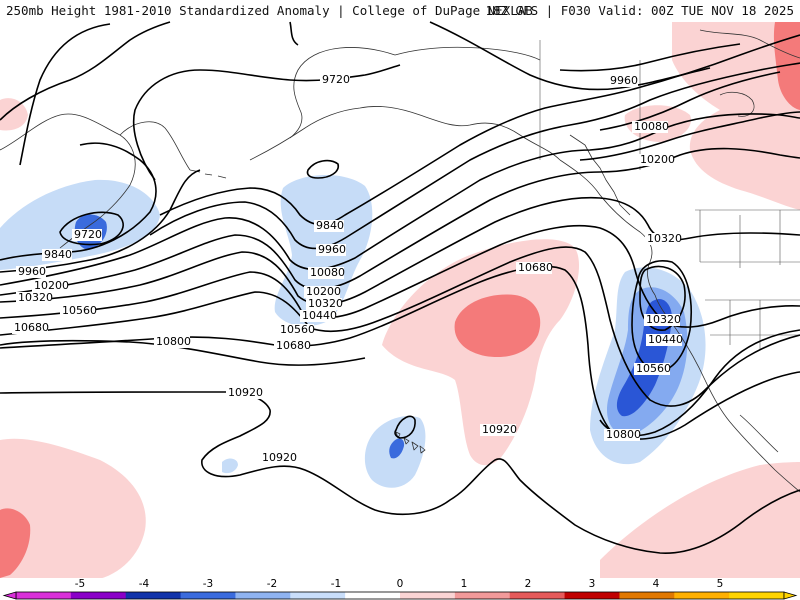 This screenshot has width=800, height=600. I want to click on pos-anomaly-ne-core, so click(786, 66).